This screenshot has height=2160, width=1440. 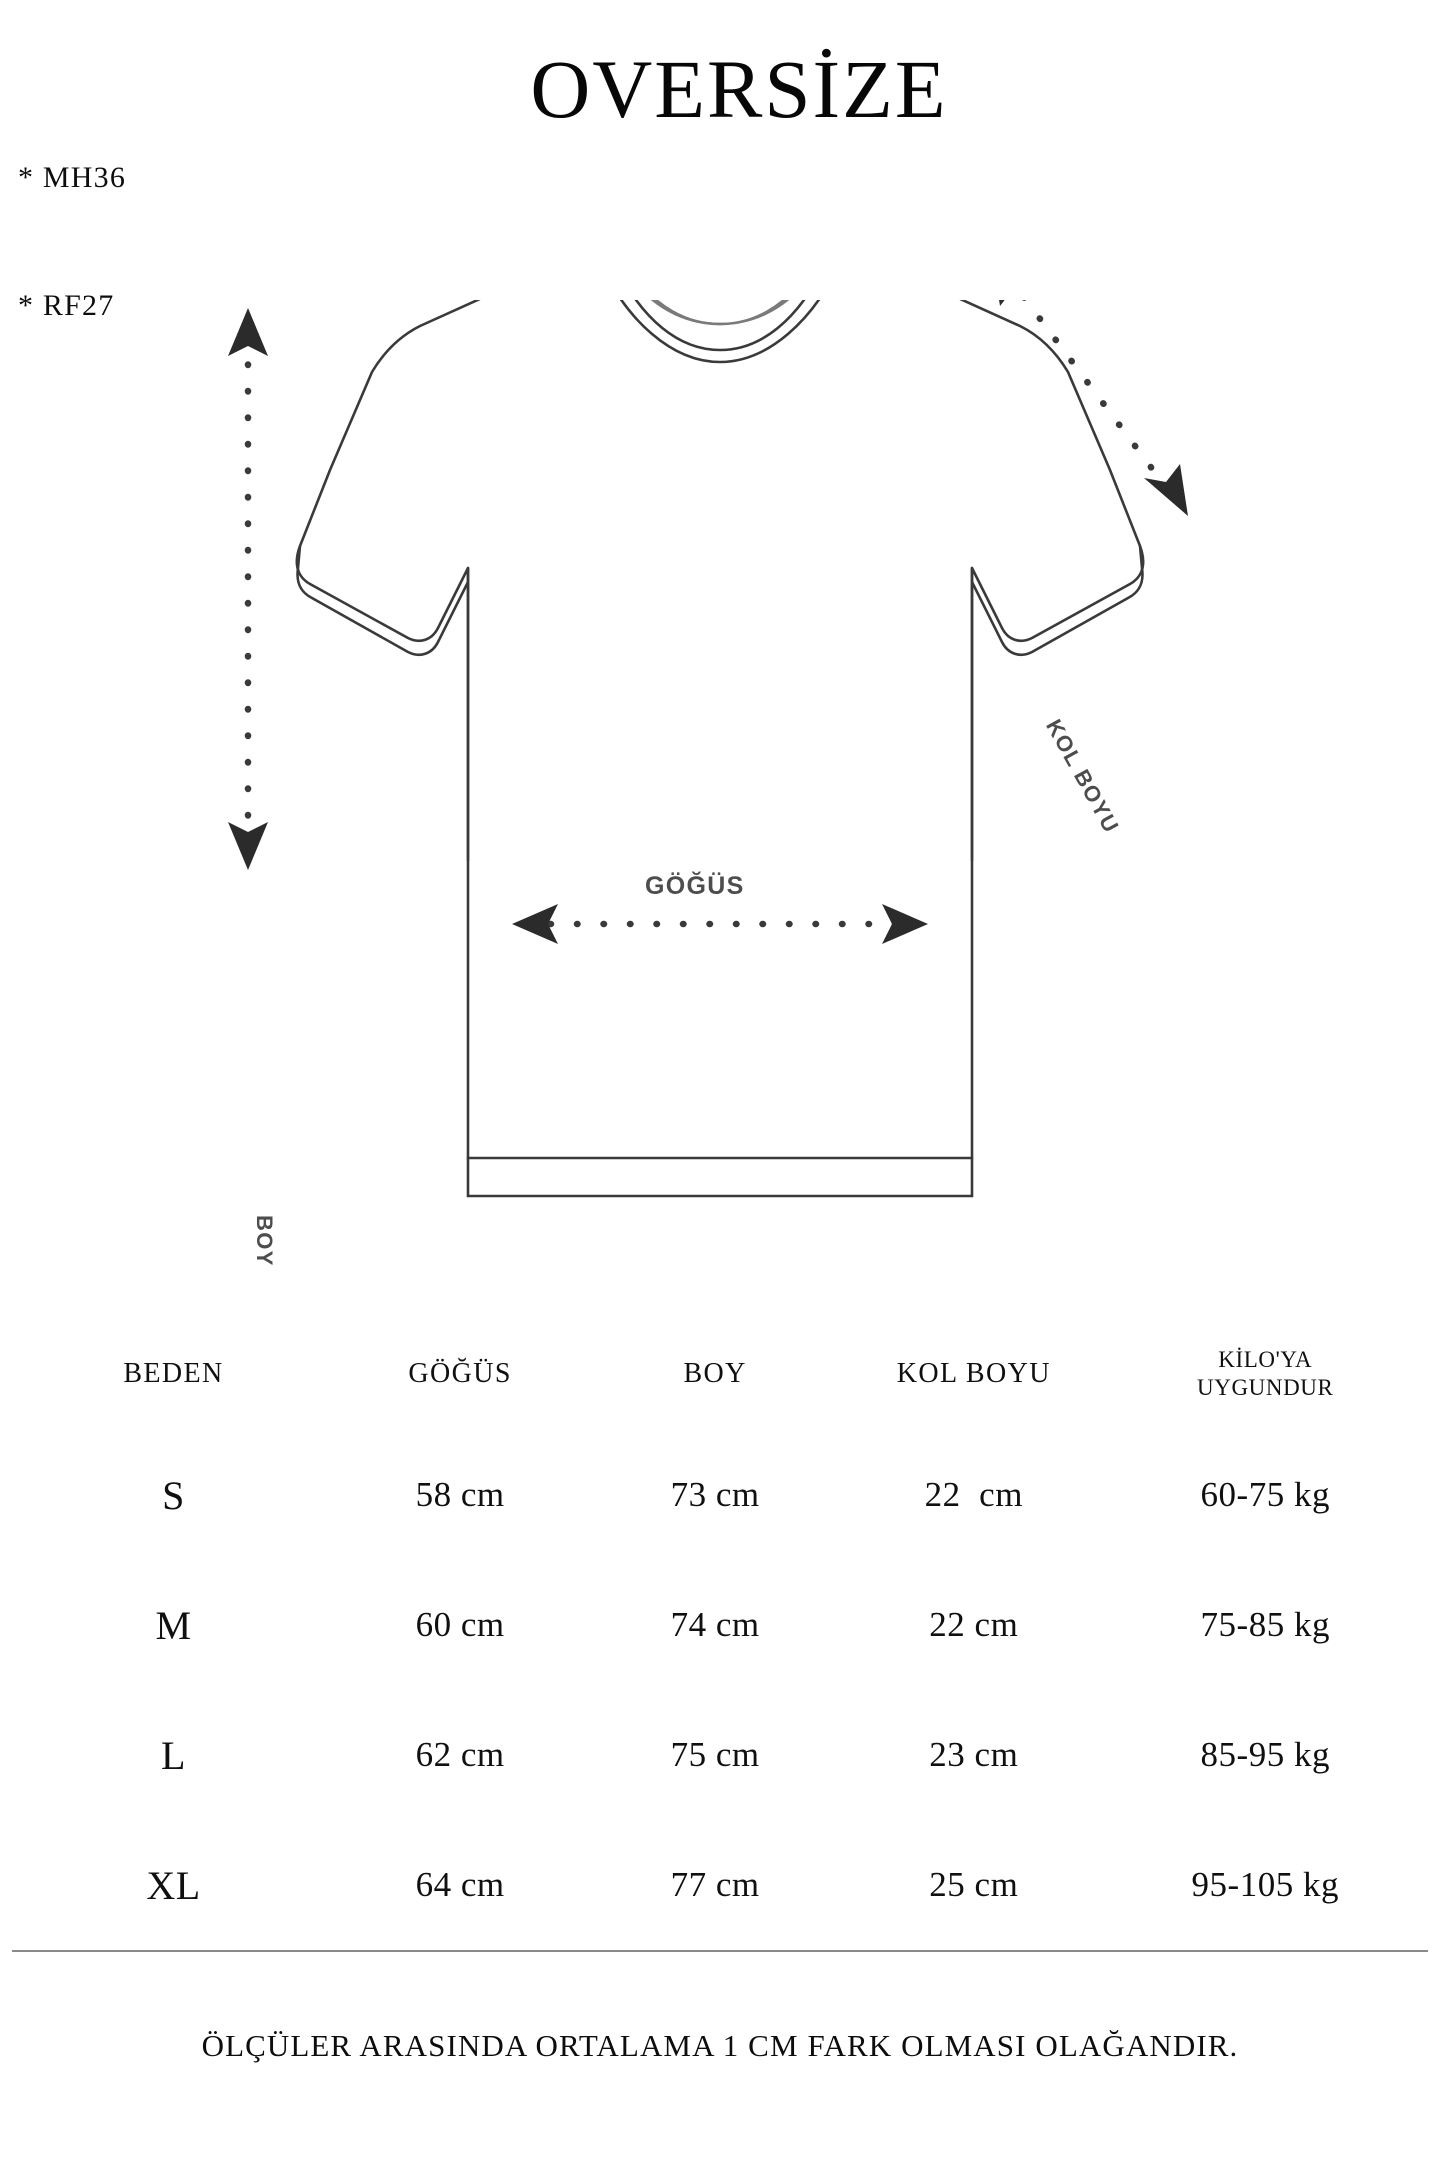 What do you see at coordinates (1265, 1754) in the screenshot?
I see `cell-weight: 85-95 kg` at bounding box center [1265, 1754].